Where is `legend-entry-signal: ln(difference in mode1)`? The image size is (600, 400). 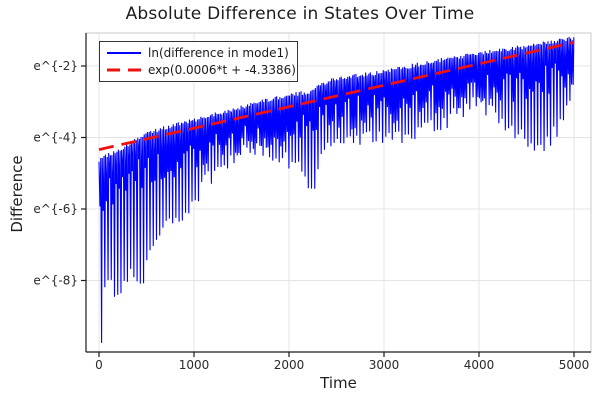 legend-entry-signal: ln(difference in mode1) is located at coordinates (198, 52).